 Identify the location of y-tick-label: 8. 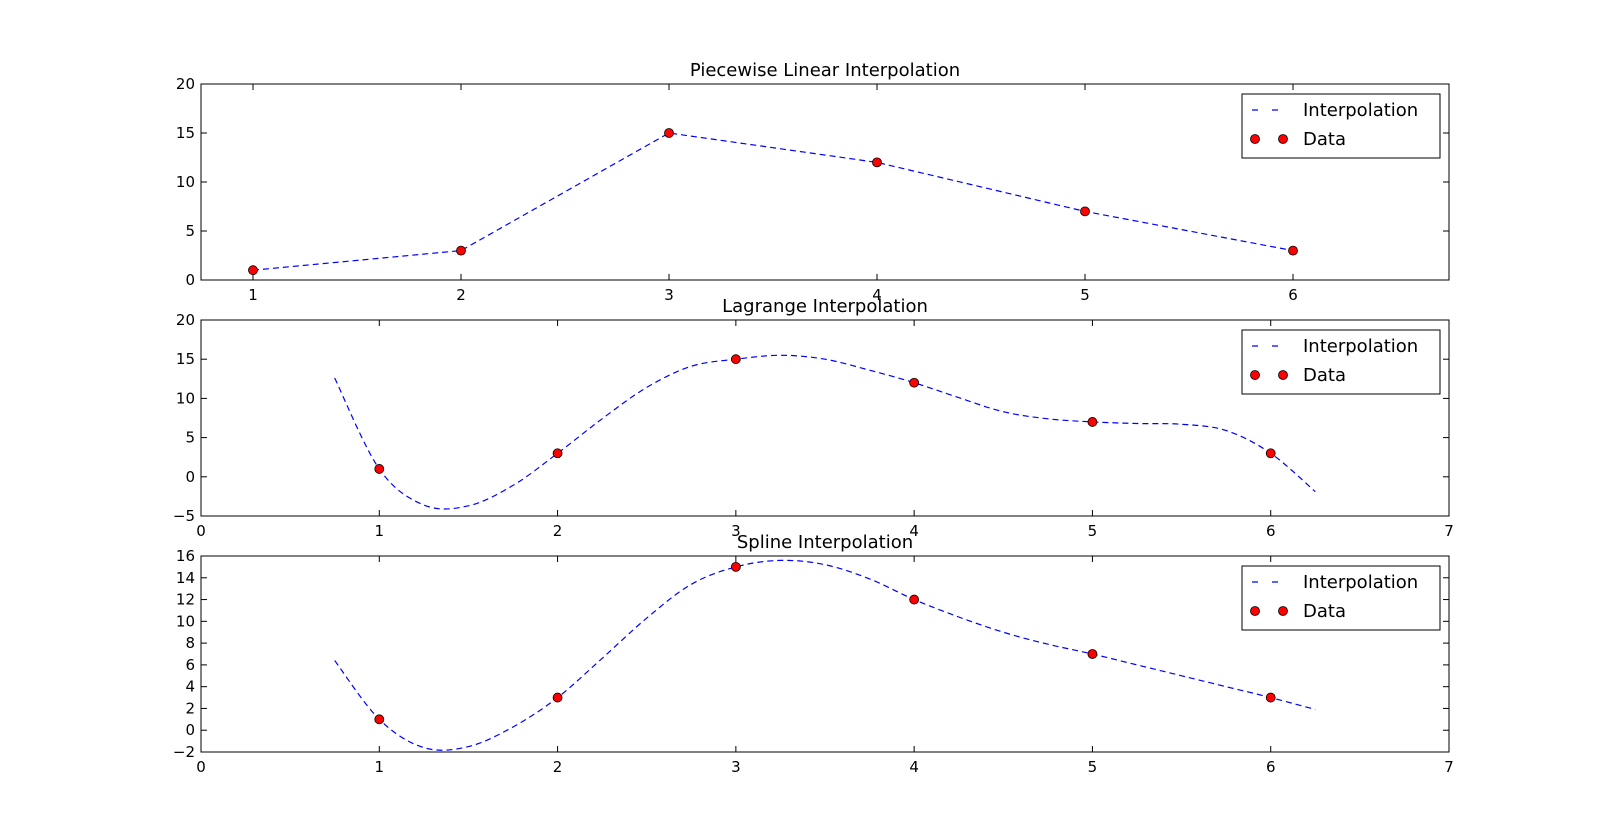
(190, 643).